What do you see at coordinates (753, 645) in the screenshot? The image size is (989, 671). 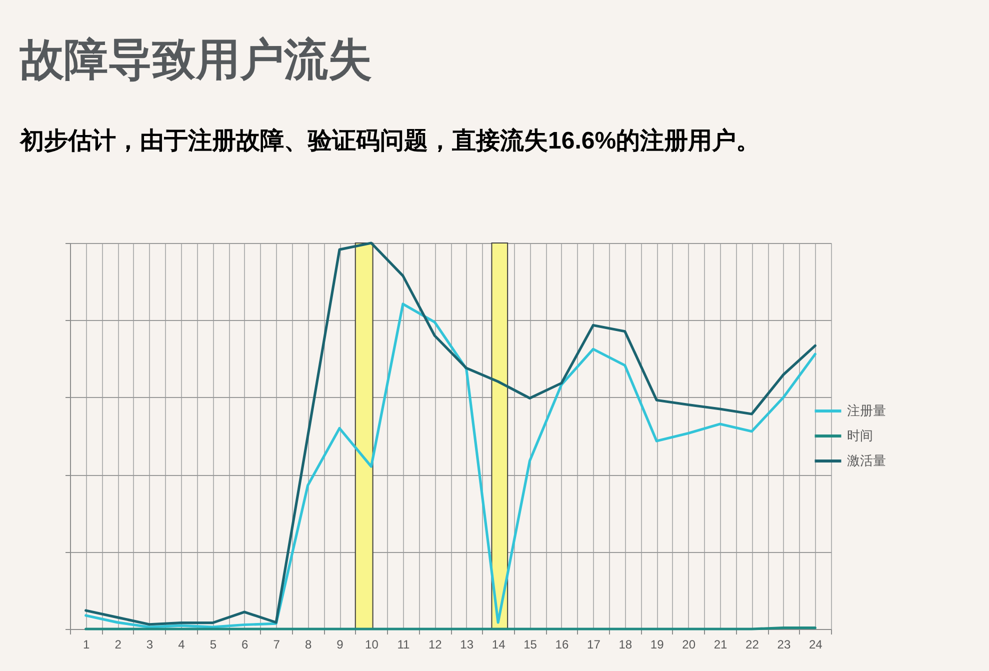 I see `x-tick-label: 22` at bounding box center [753, 645].